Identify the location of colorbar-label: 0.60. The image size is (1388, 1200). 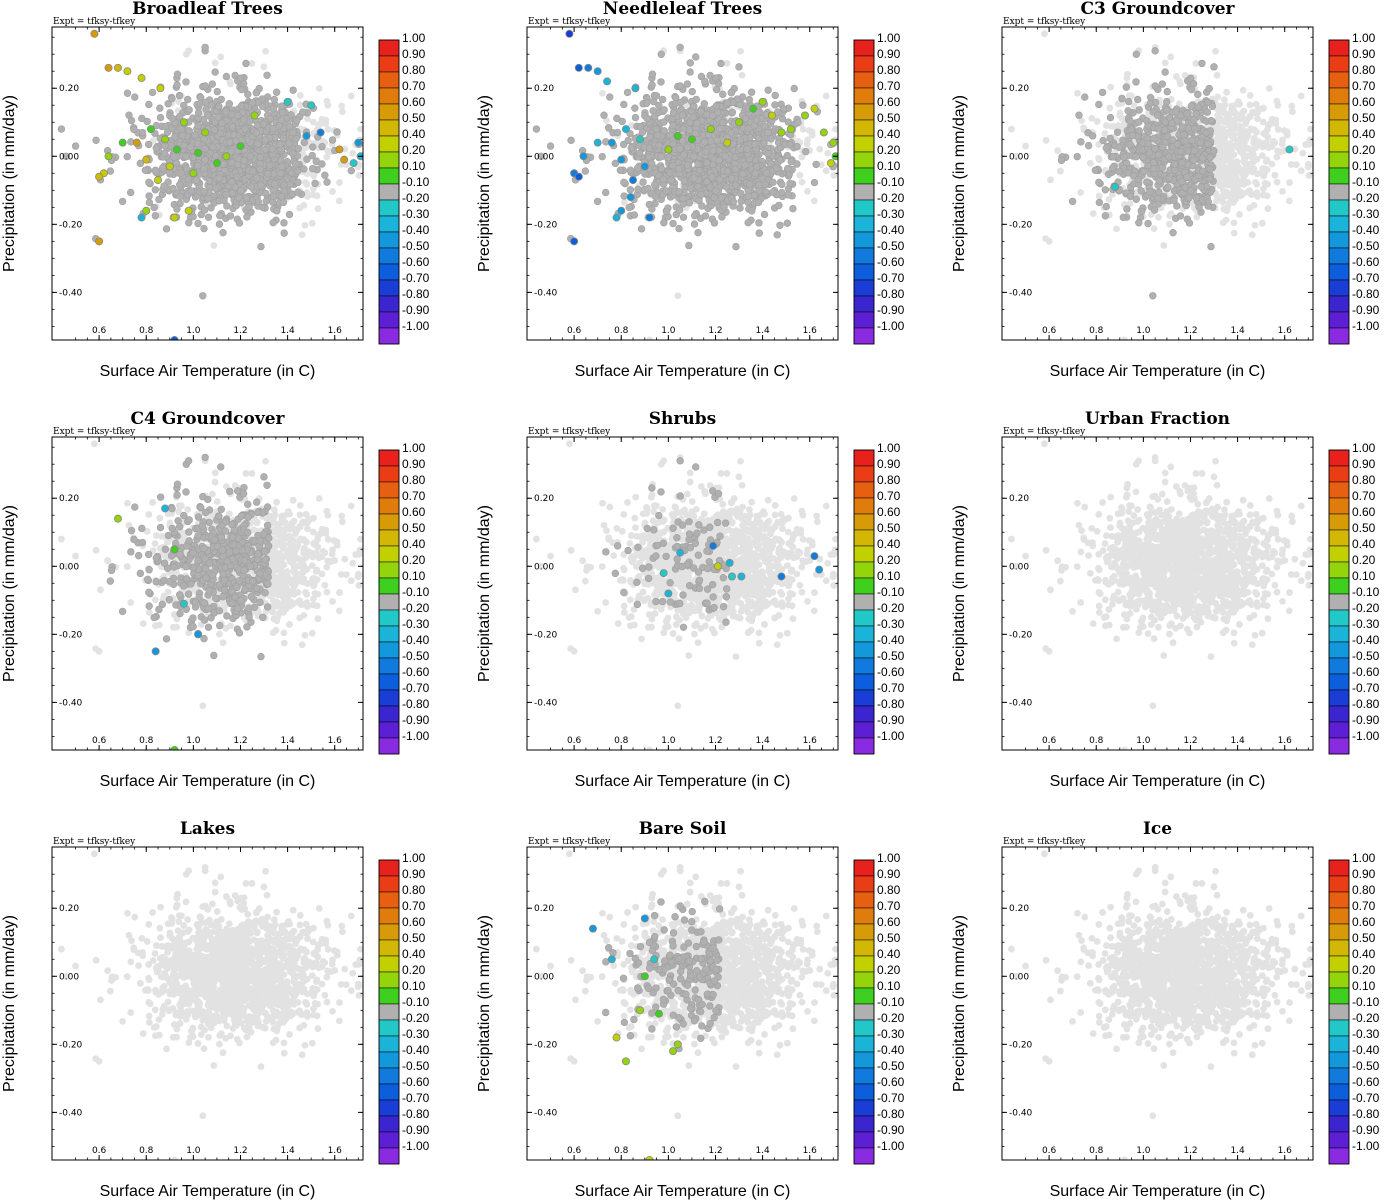
(414, 102).